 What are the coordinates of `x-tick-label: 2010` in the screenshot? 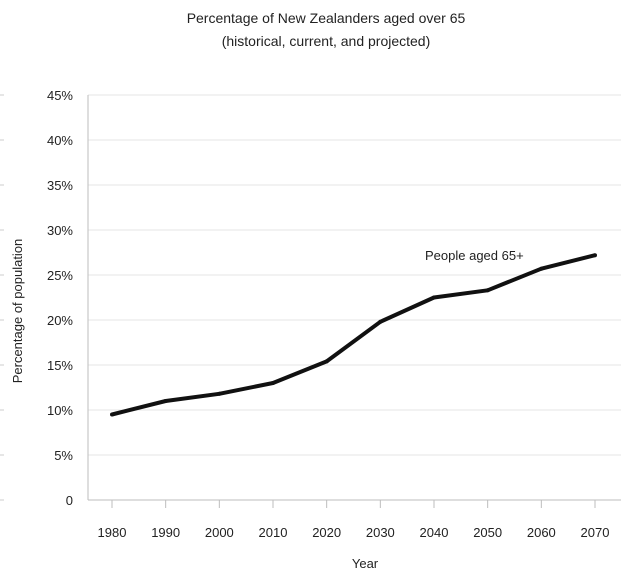 It's located at (273, 532).